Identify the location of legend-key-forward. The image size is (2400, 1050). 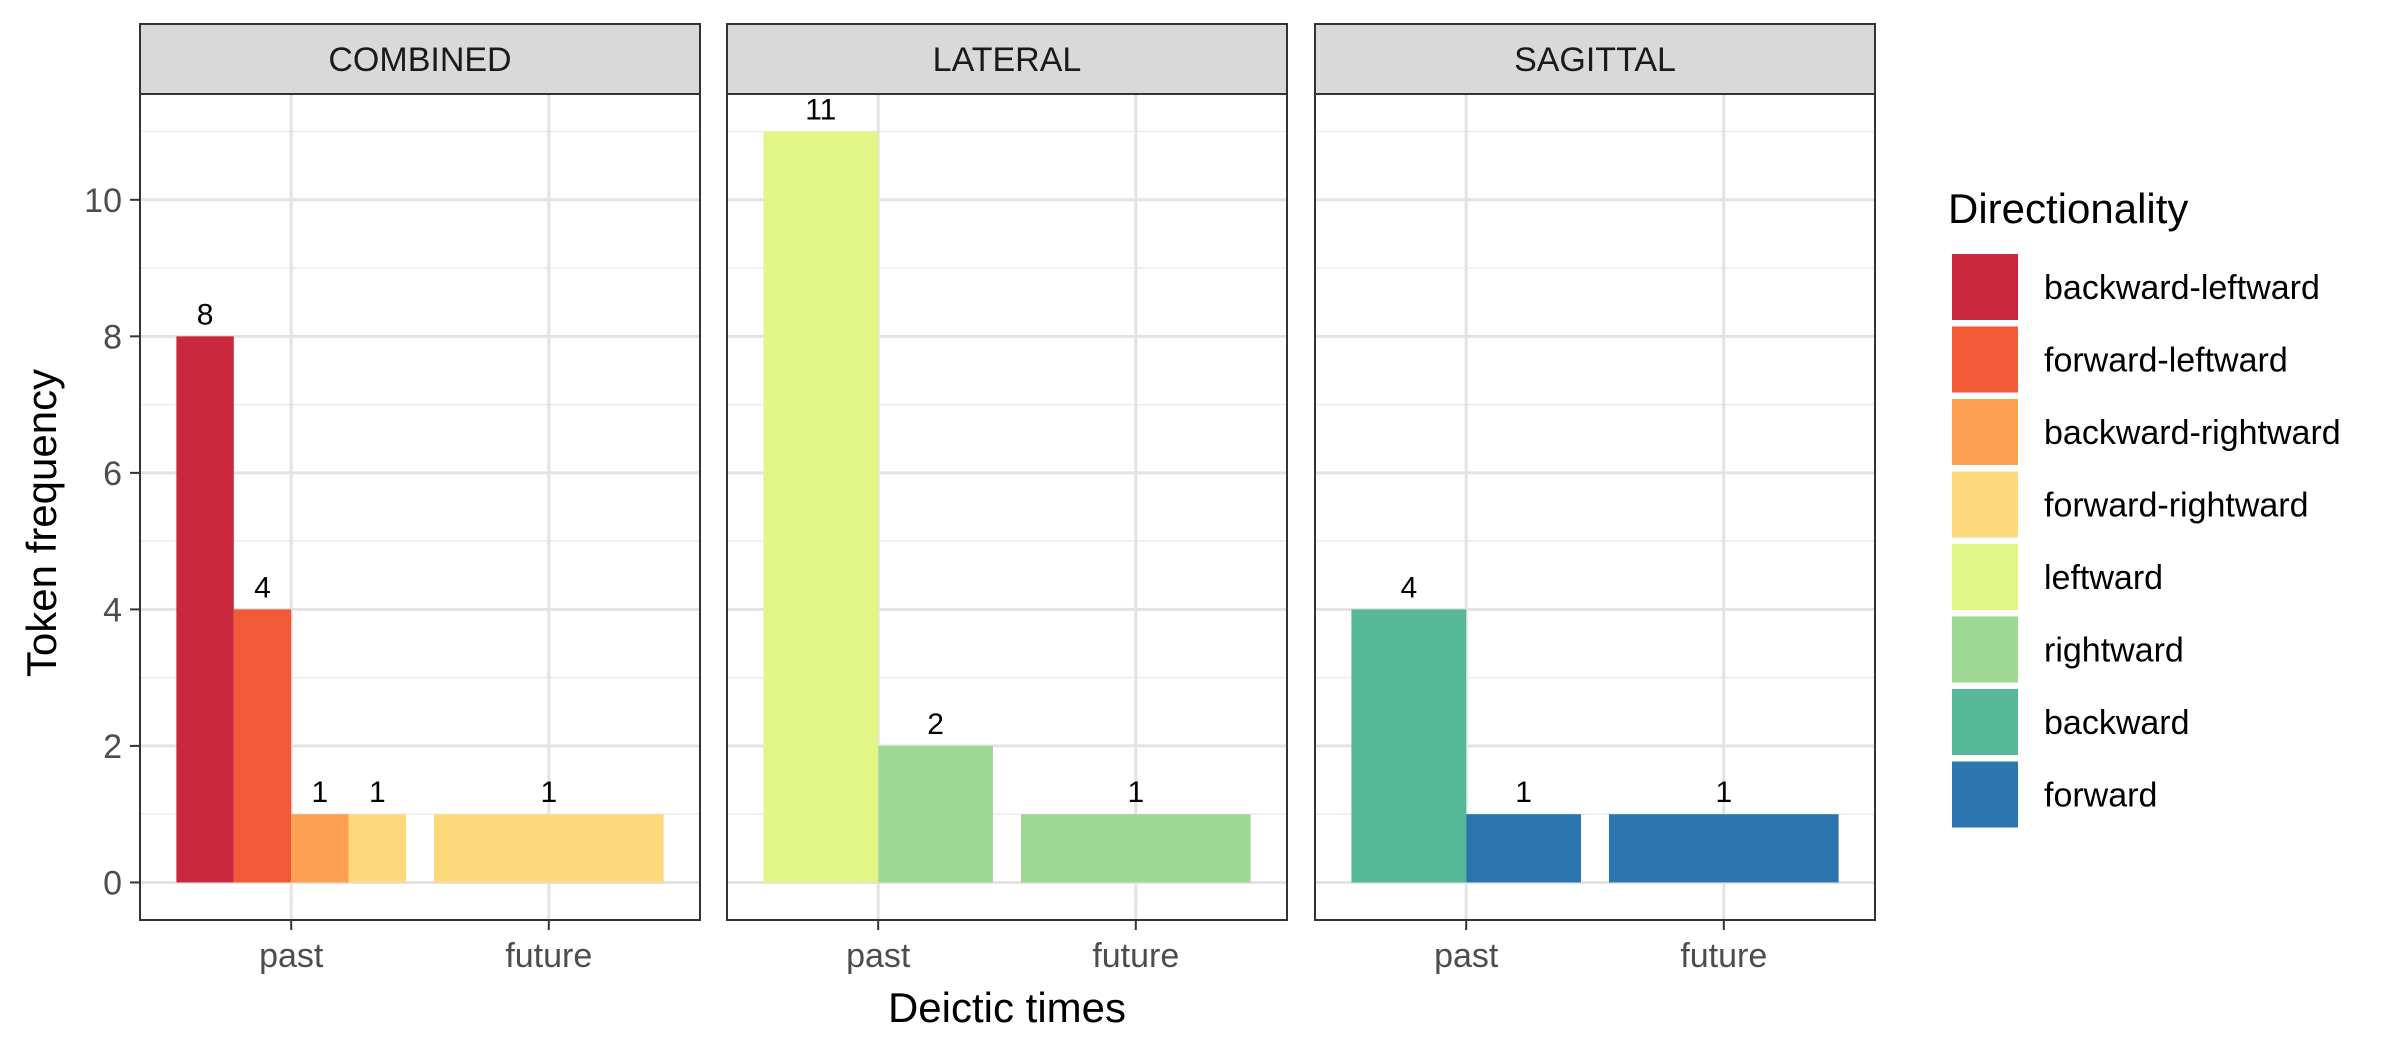
(1985, 794).